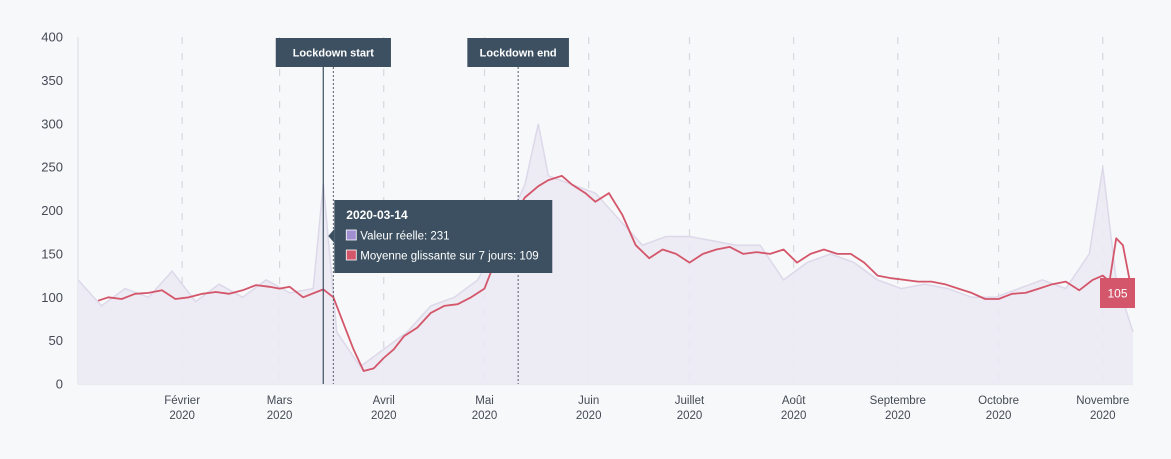 The height and width of the screenshot is (459, 1171). I want to click on end-label-layer: 105, so click(1117, 293).